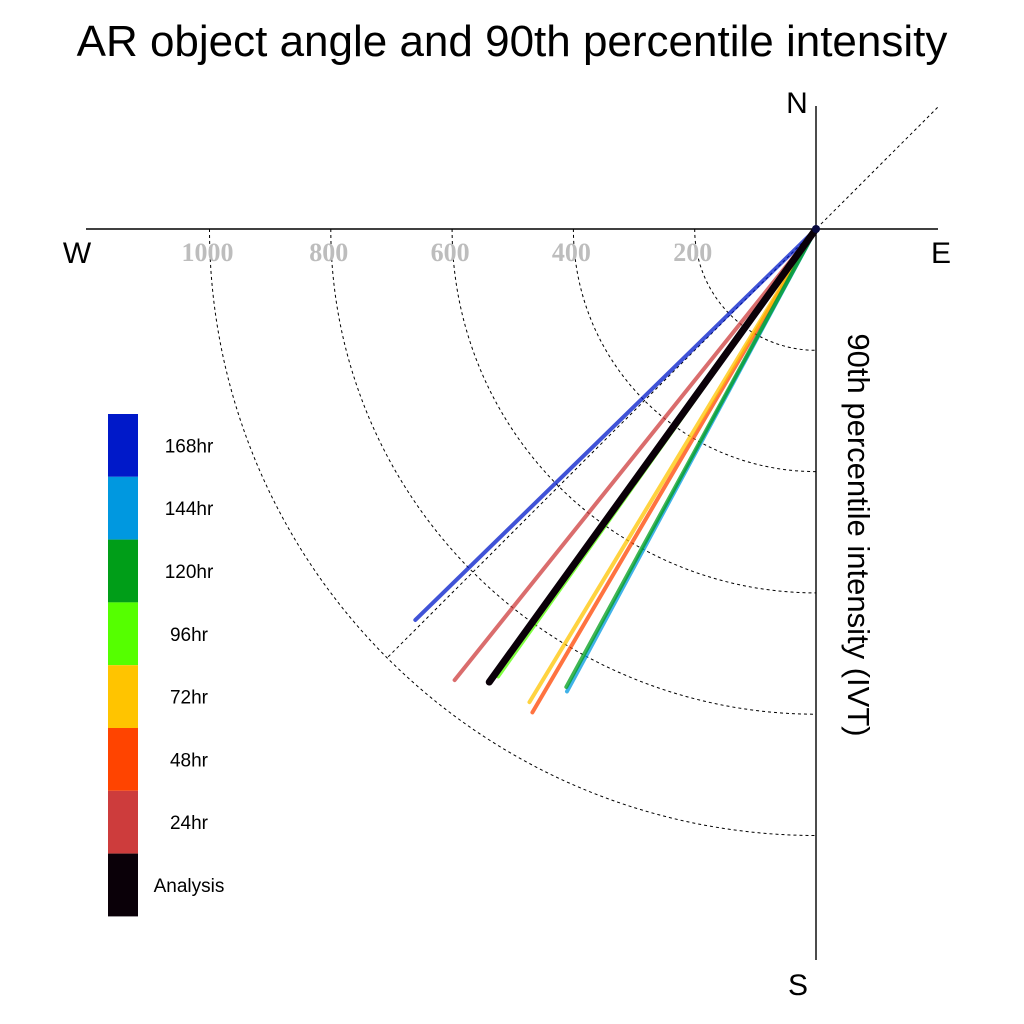 The height and width of the screenshot is (1024, 1024). What do you see at coordinates (816, 229) in the screenshot?
I see `pole-marker` at bounding box center [816, 229].